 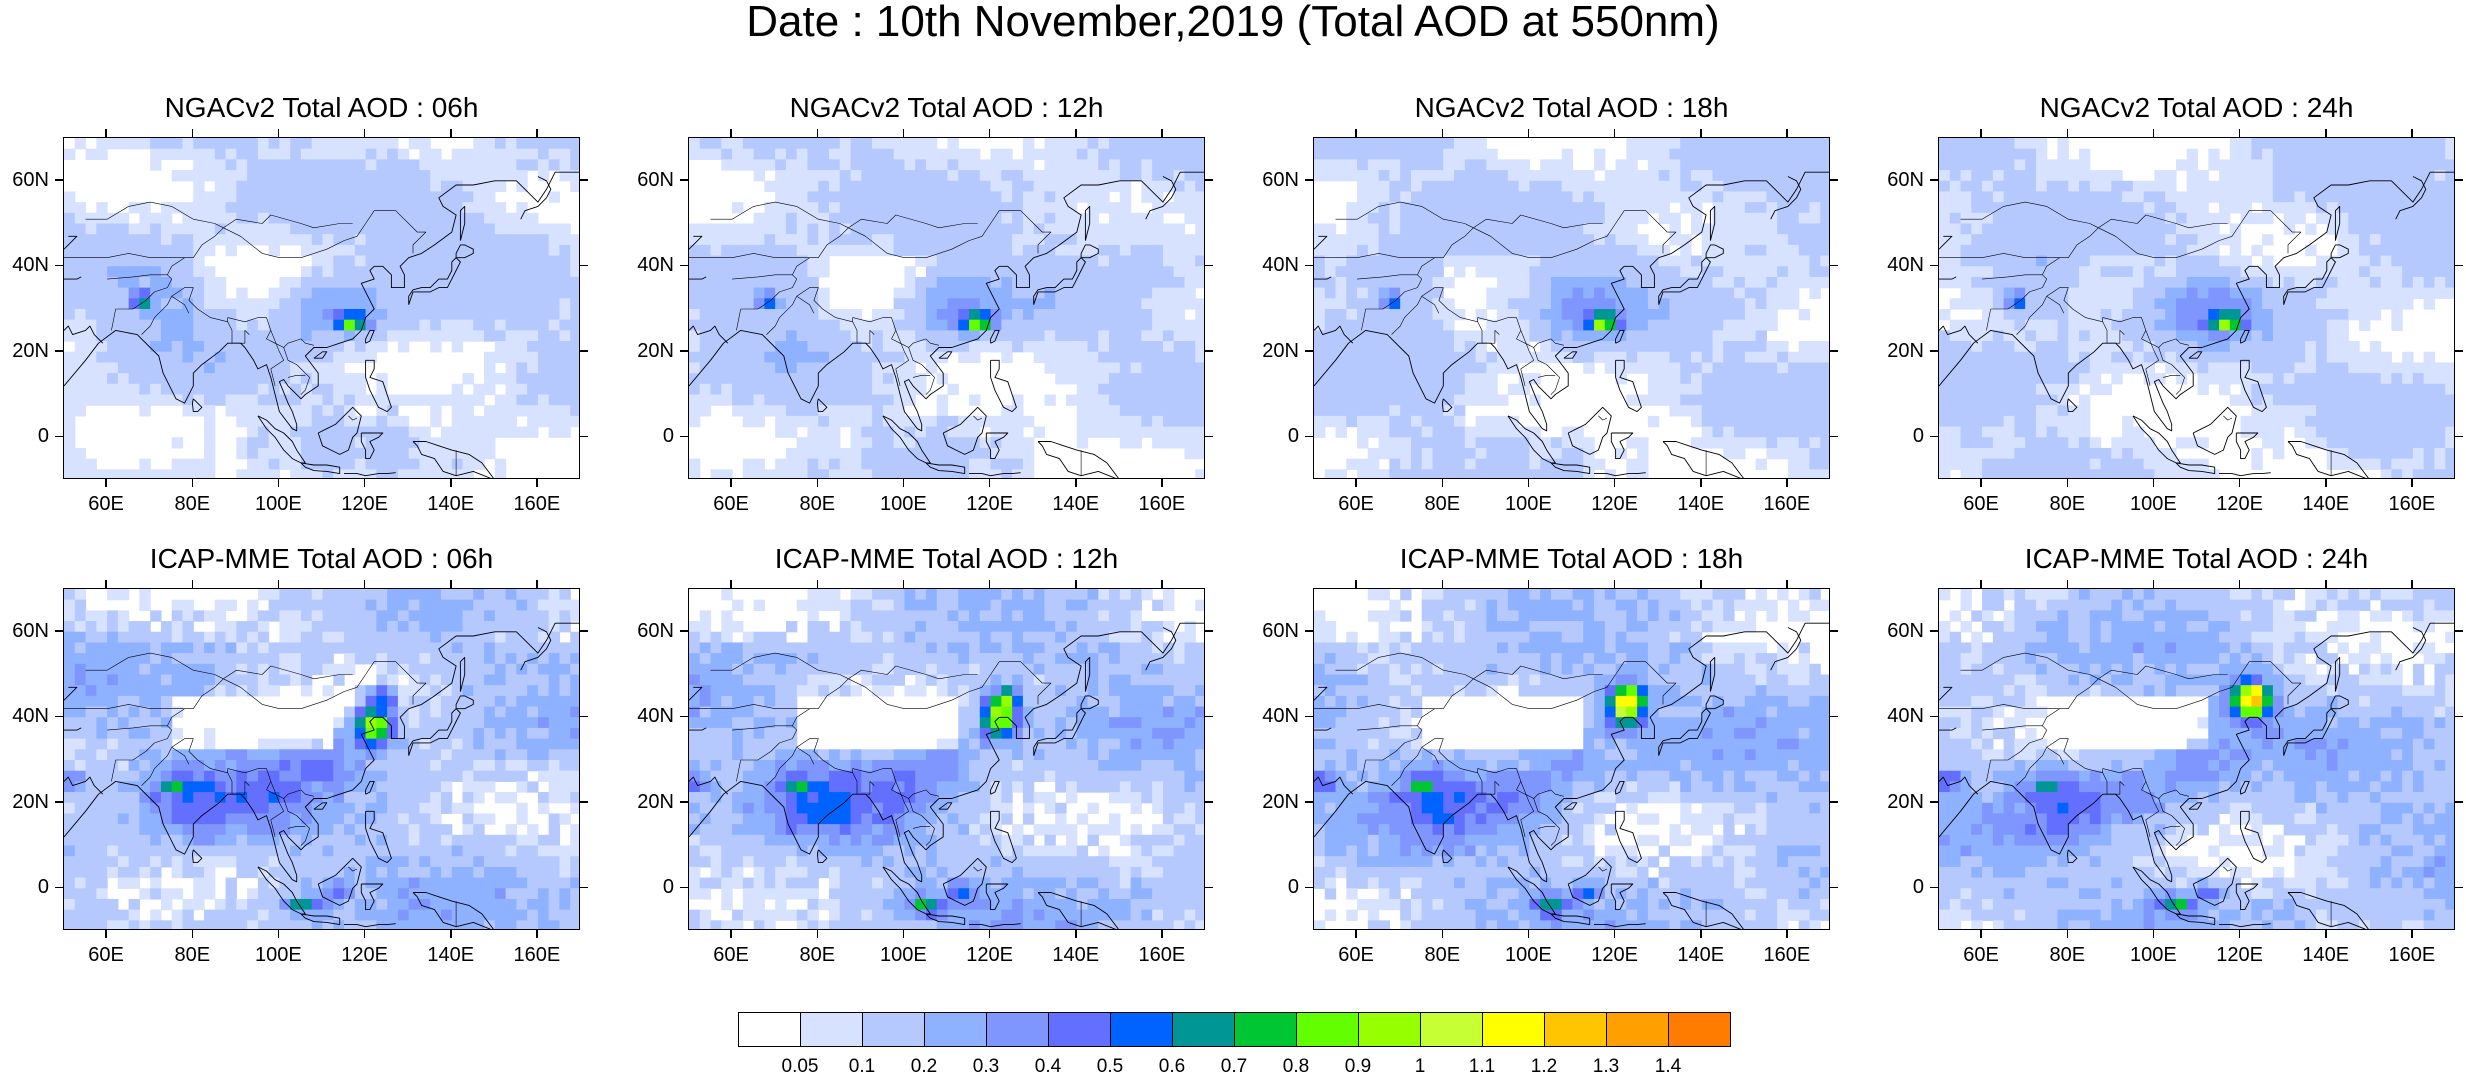 What do you see at coordinates (364, 504) in the screenshot?
I see `x-tick-label: 120E` at bounding box center [364, 504].